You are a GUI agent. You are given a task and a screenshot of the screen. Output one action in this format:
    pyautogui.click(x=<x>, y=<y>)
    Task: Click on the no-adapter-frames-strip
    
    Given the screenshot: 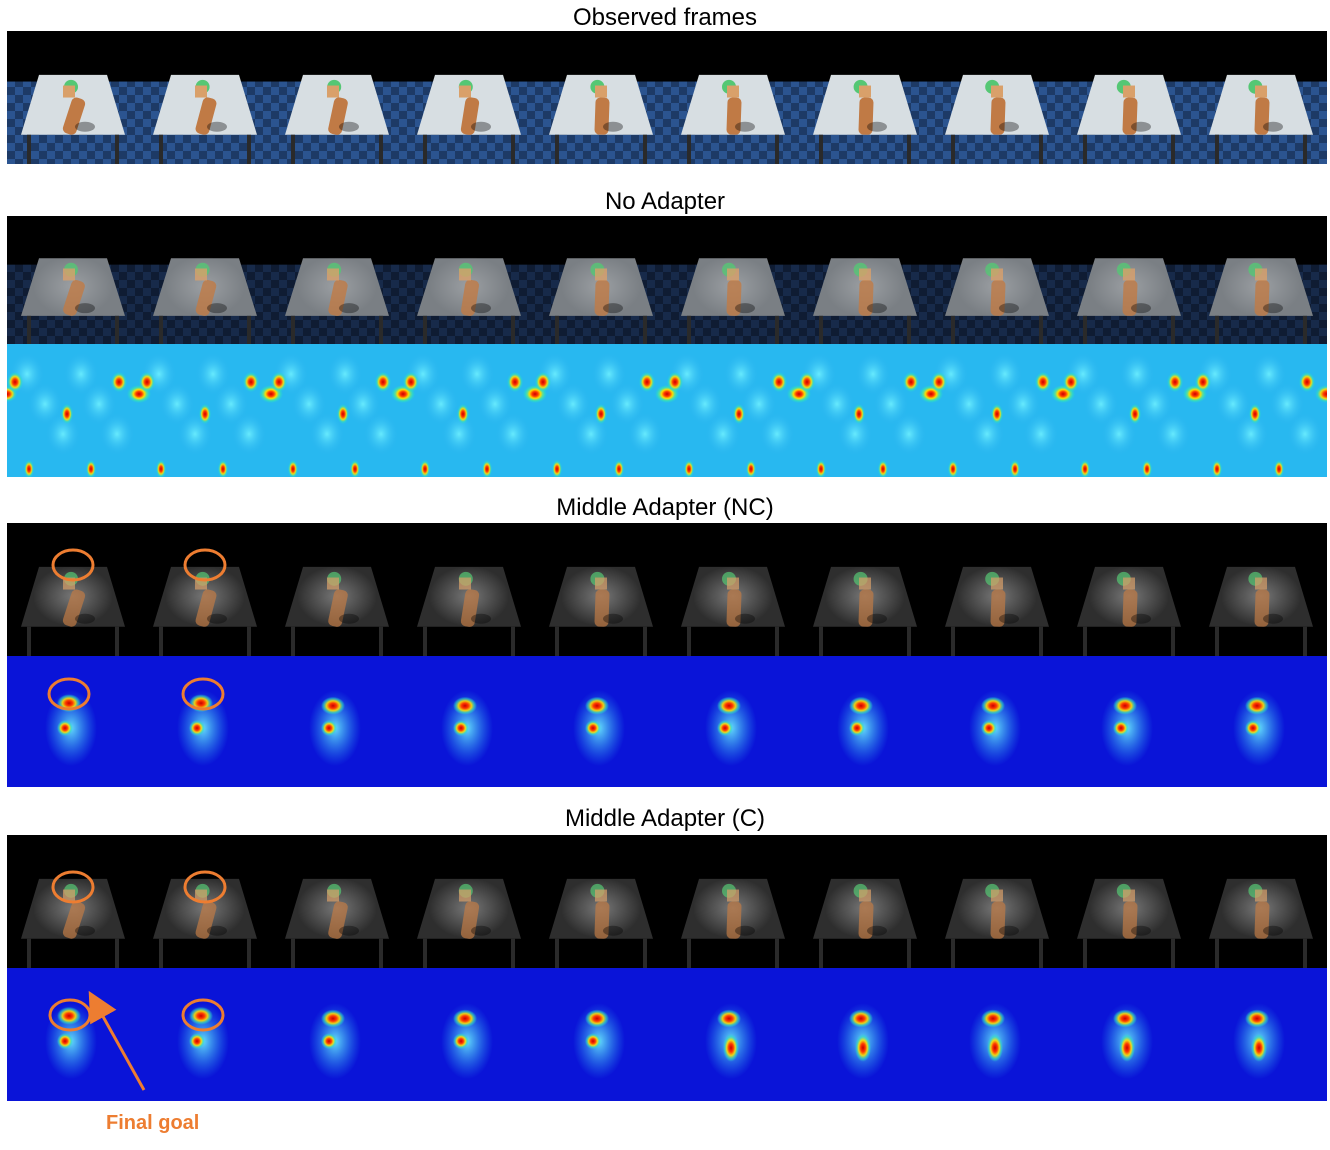 What is the action you would take?
    pyautogui.click(x=667, y=280)
    